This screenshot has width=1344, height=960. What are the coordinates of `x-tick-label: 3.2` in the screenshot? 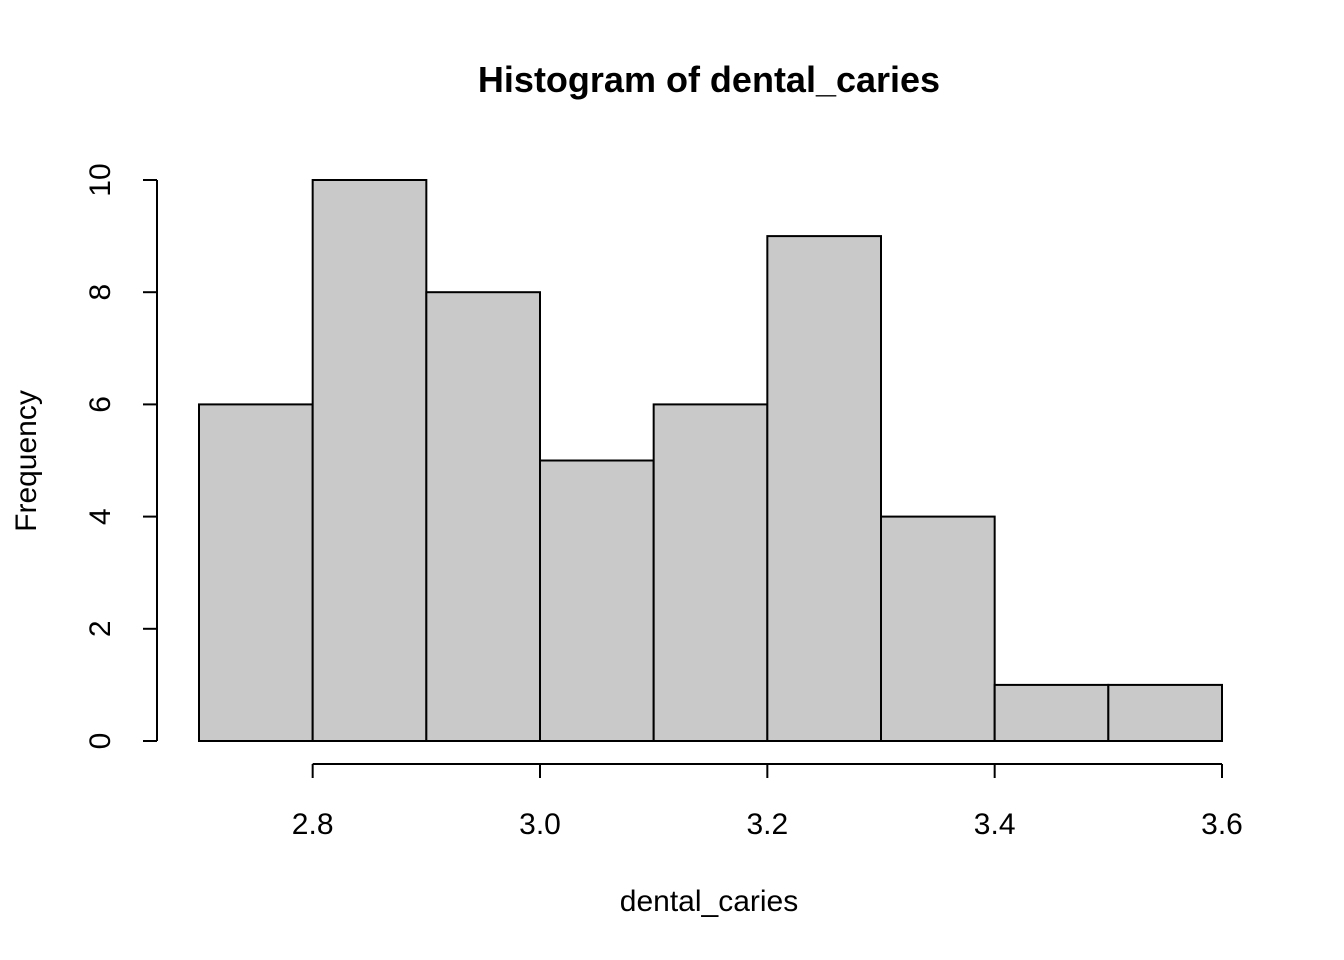 It's located at (767, 824).